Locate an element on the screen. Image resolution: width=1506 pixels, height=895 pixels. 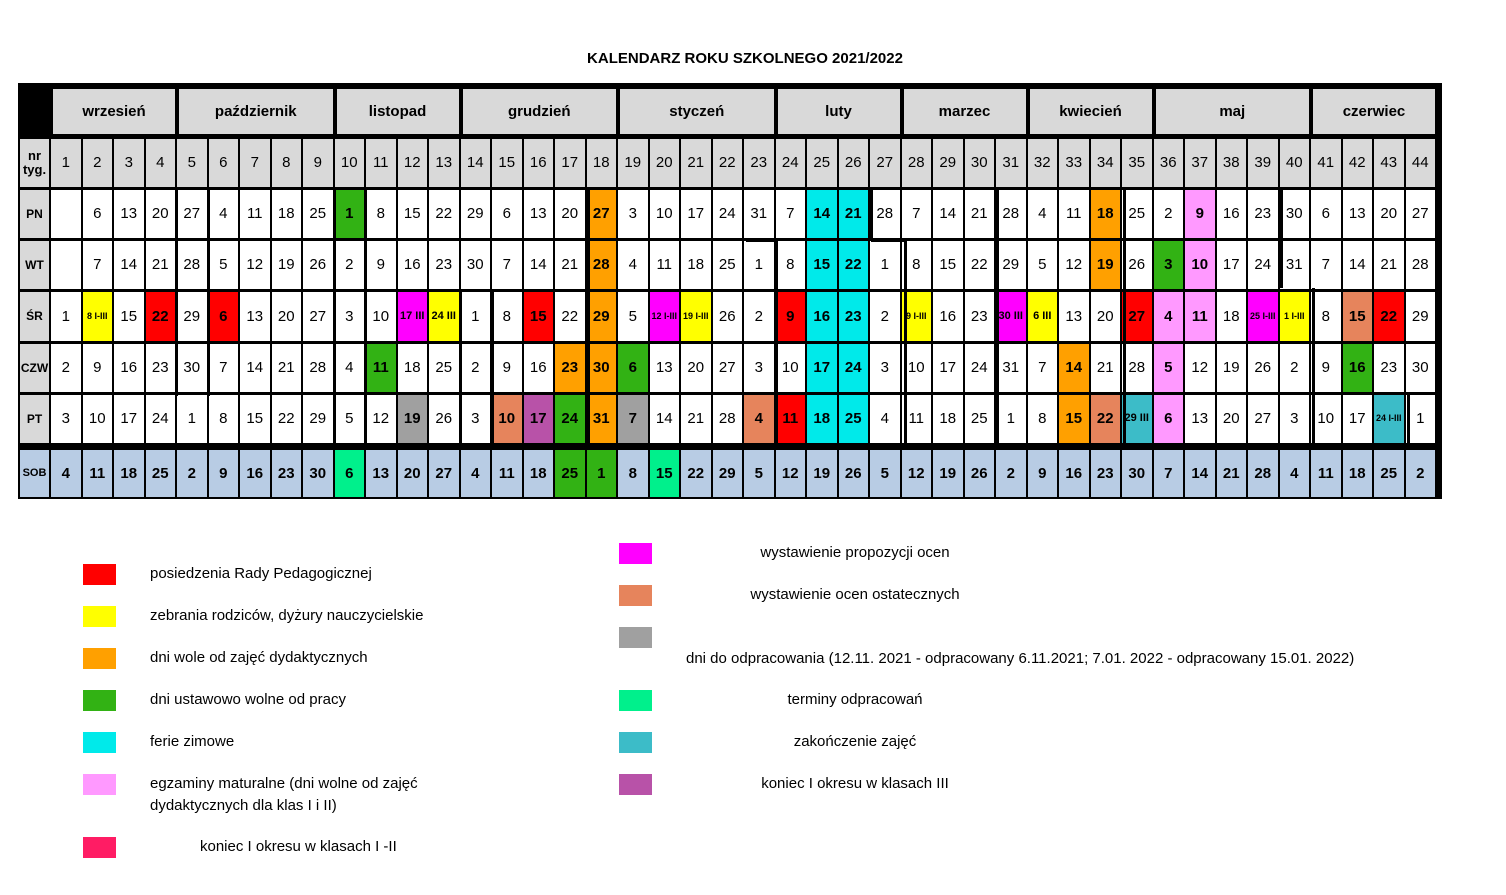
day-cell: 8 is located at coordinates (1326, 316).